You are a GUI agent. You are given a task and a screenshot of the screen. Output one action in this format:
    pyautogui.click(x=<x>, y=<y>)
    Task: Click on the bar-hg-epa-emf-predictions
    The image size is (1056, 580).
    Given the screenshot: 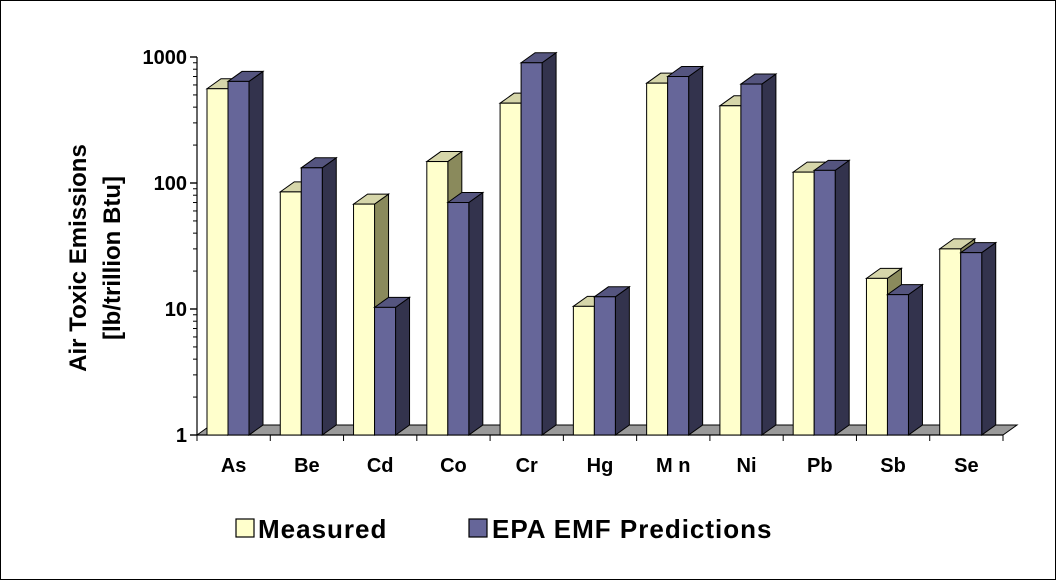 What is the action you would take?
    pyautogui.click(x=611, y=360)
    